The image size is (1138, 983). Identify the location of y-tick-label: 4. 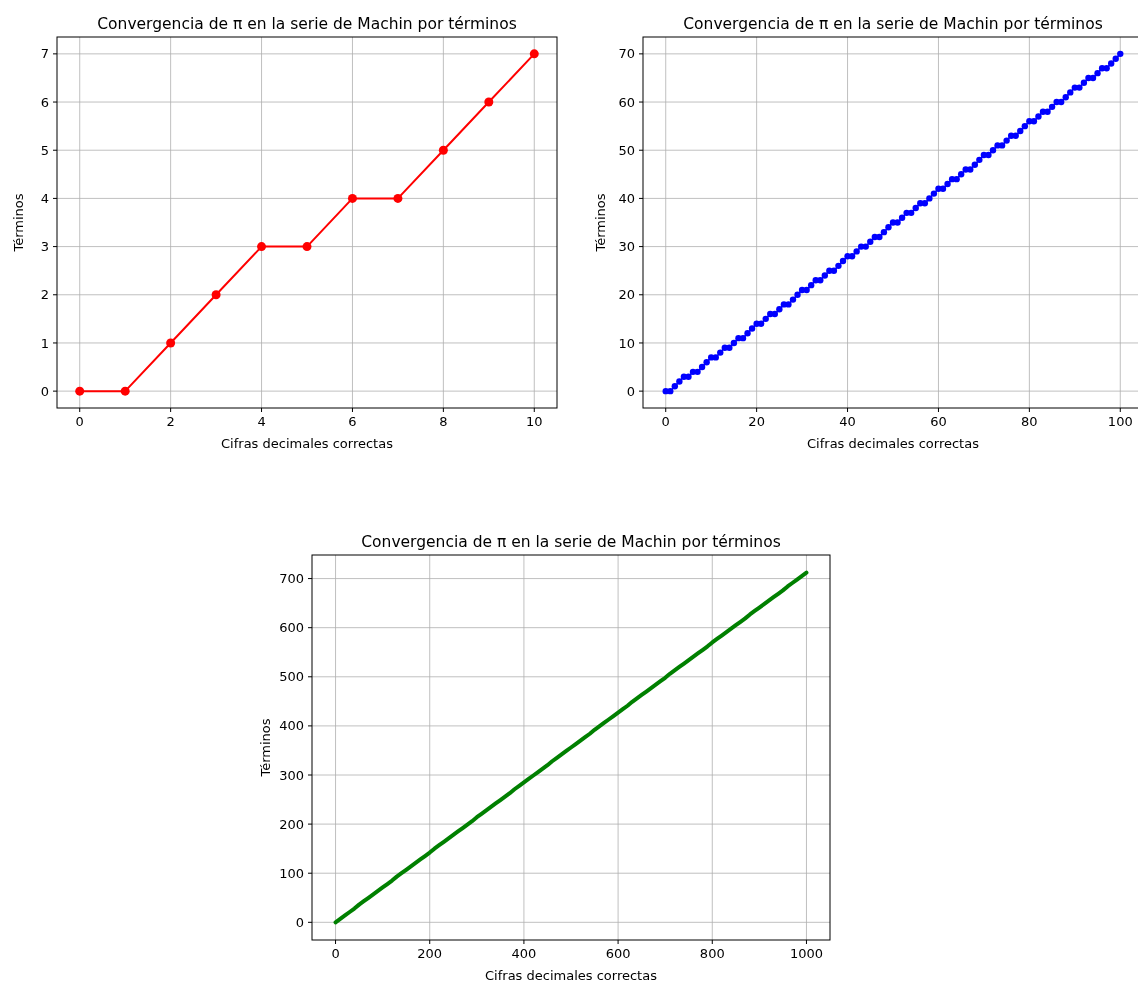
(44, 198).